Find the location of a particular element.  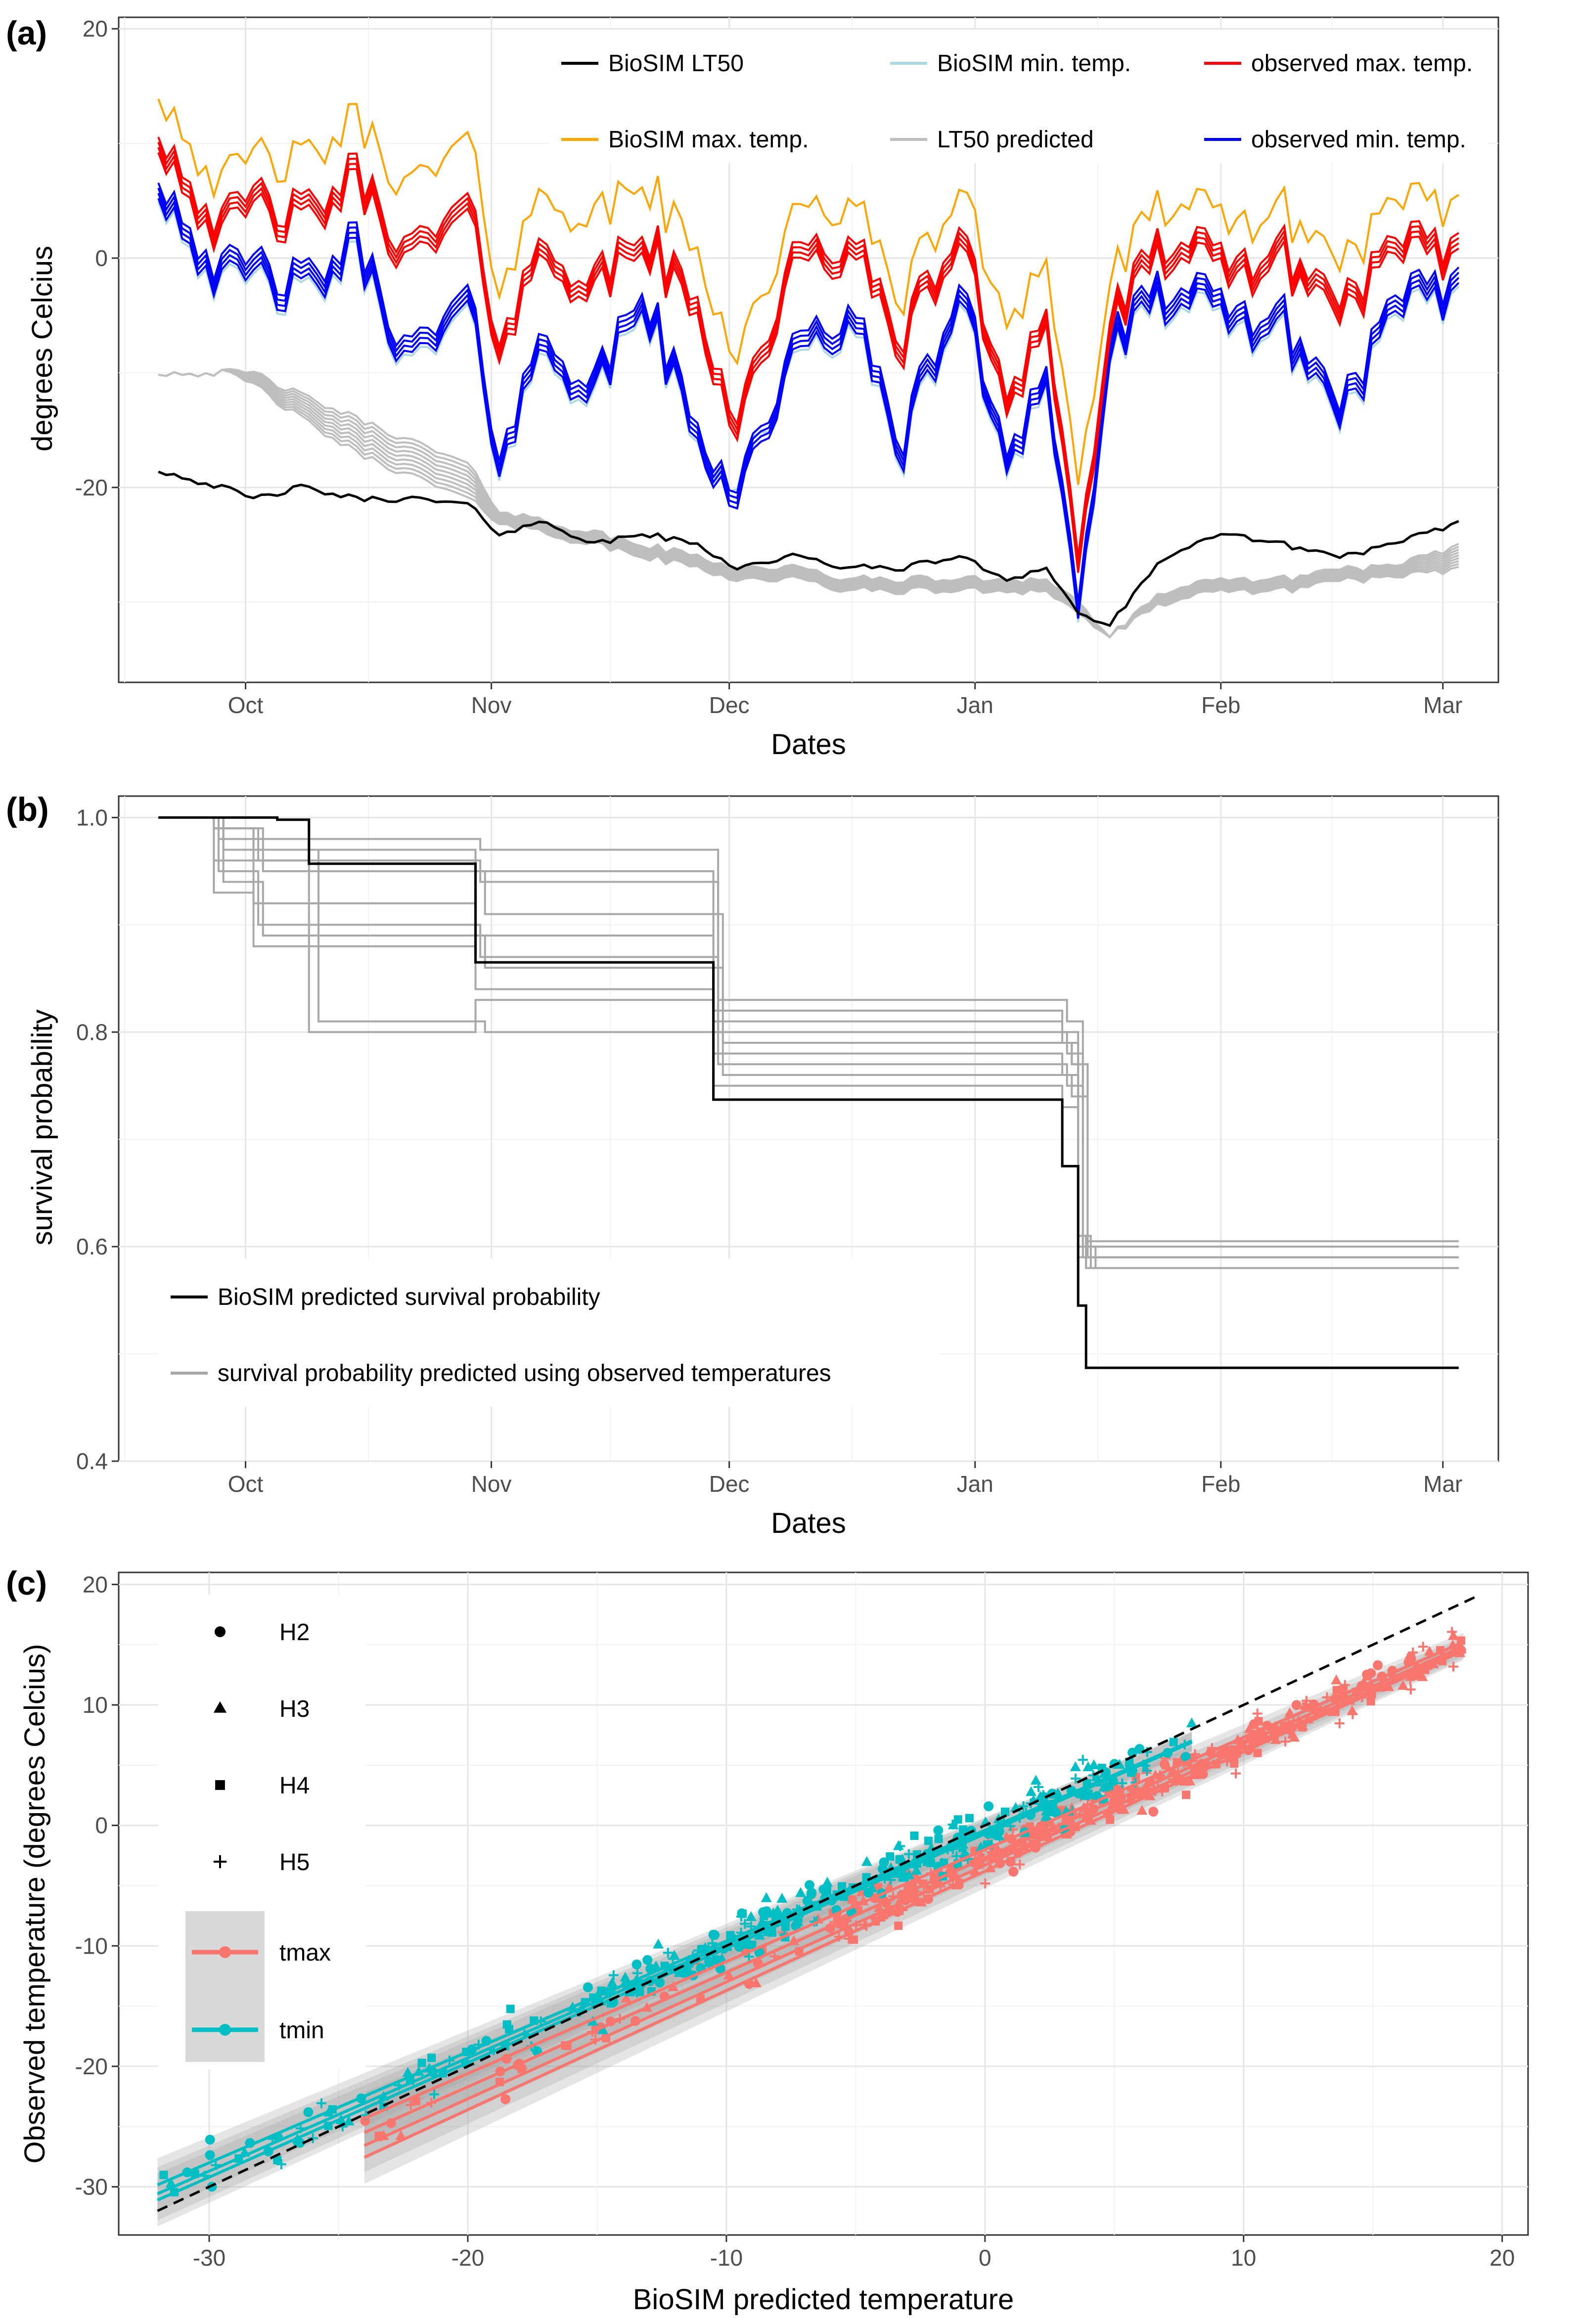

panel-a-x-tick-label: Oct is located at coordinates (246, 705).